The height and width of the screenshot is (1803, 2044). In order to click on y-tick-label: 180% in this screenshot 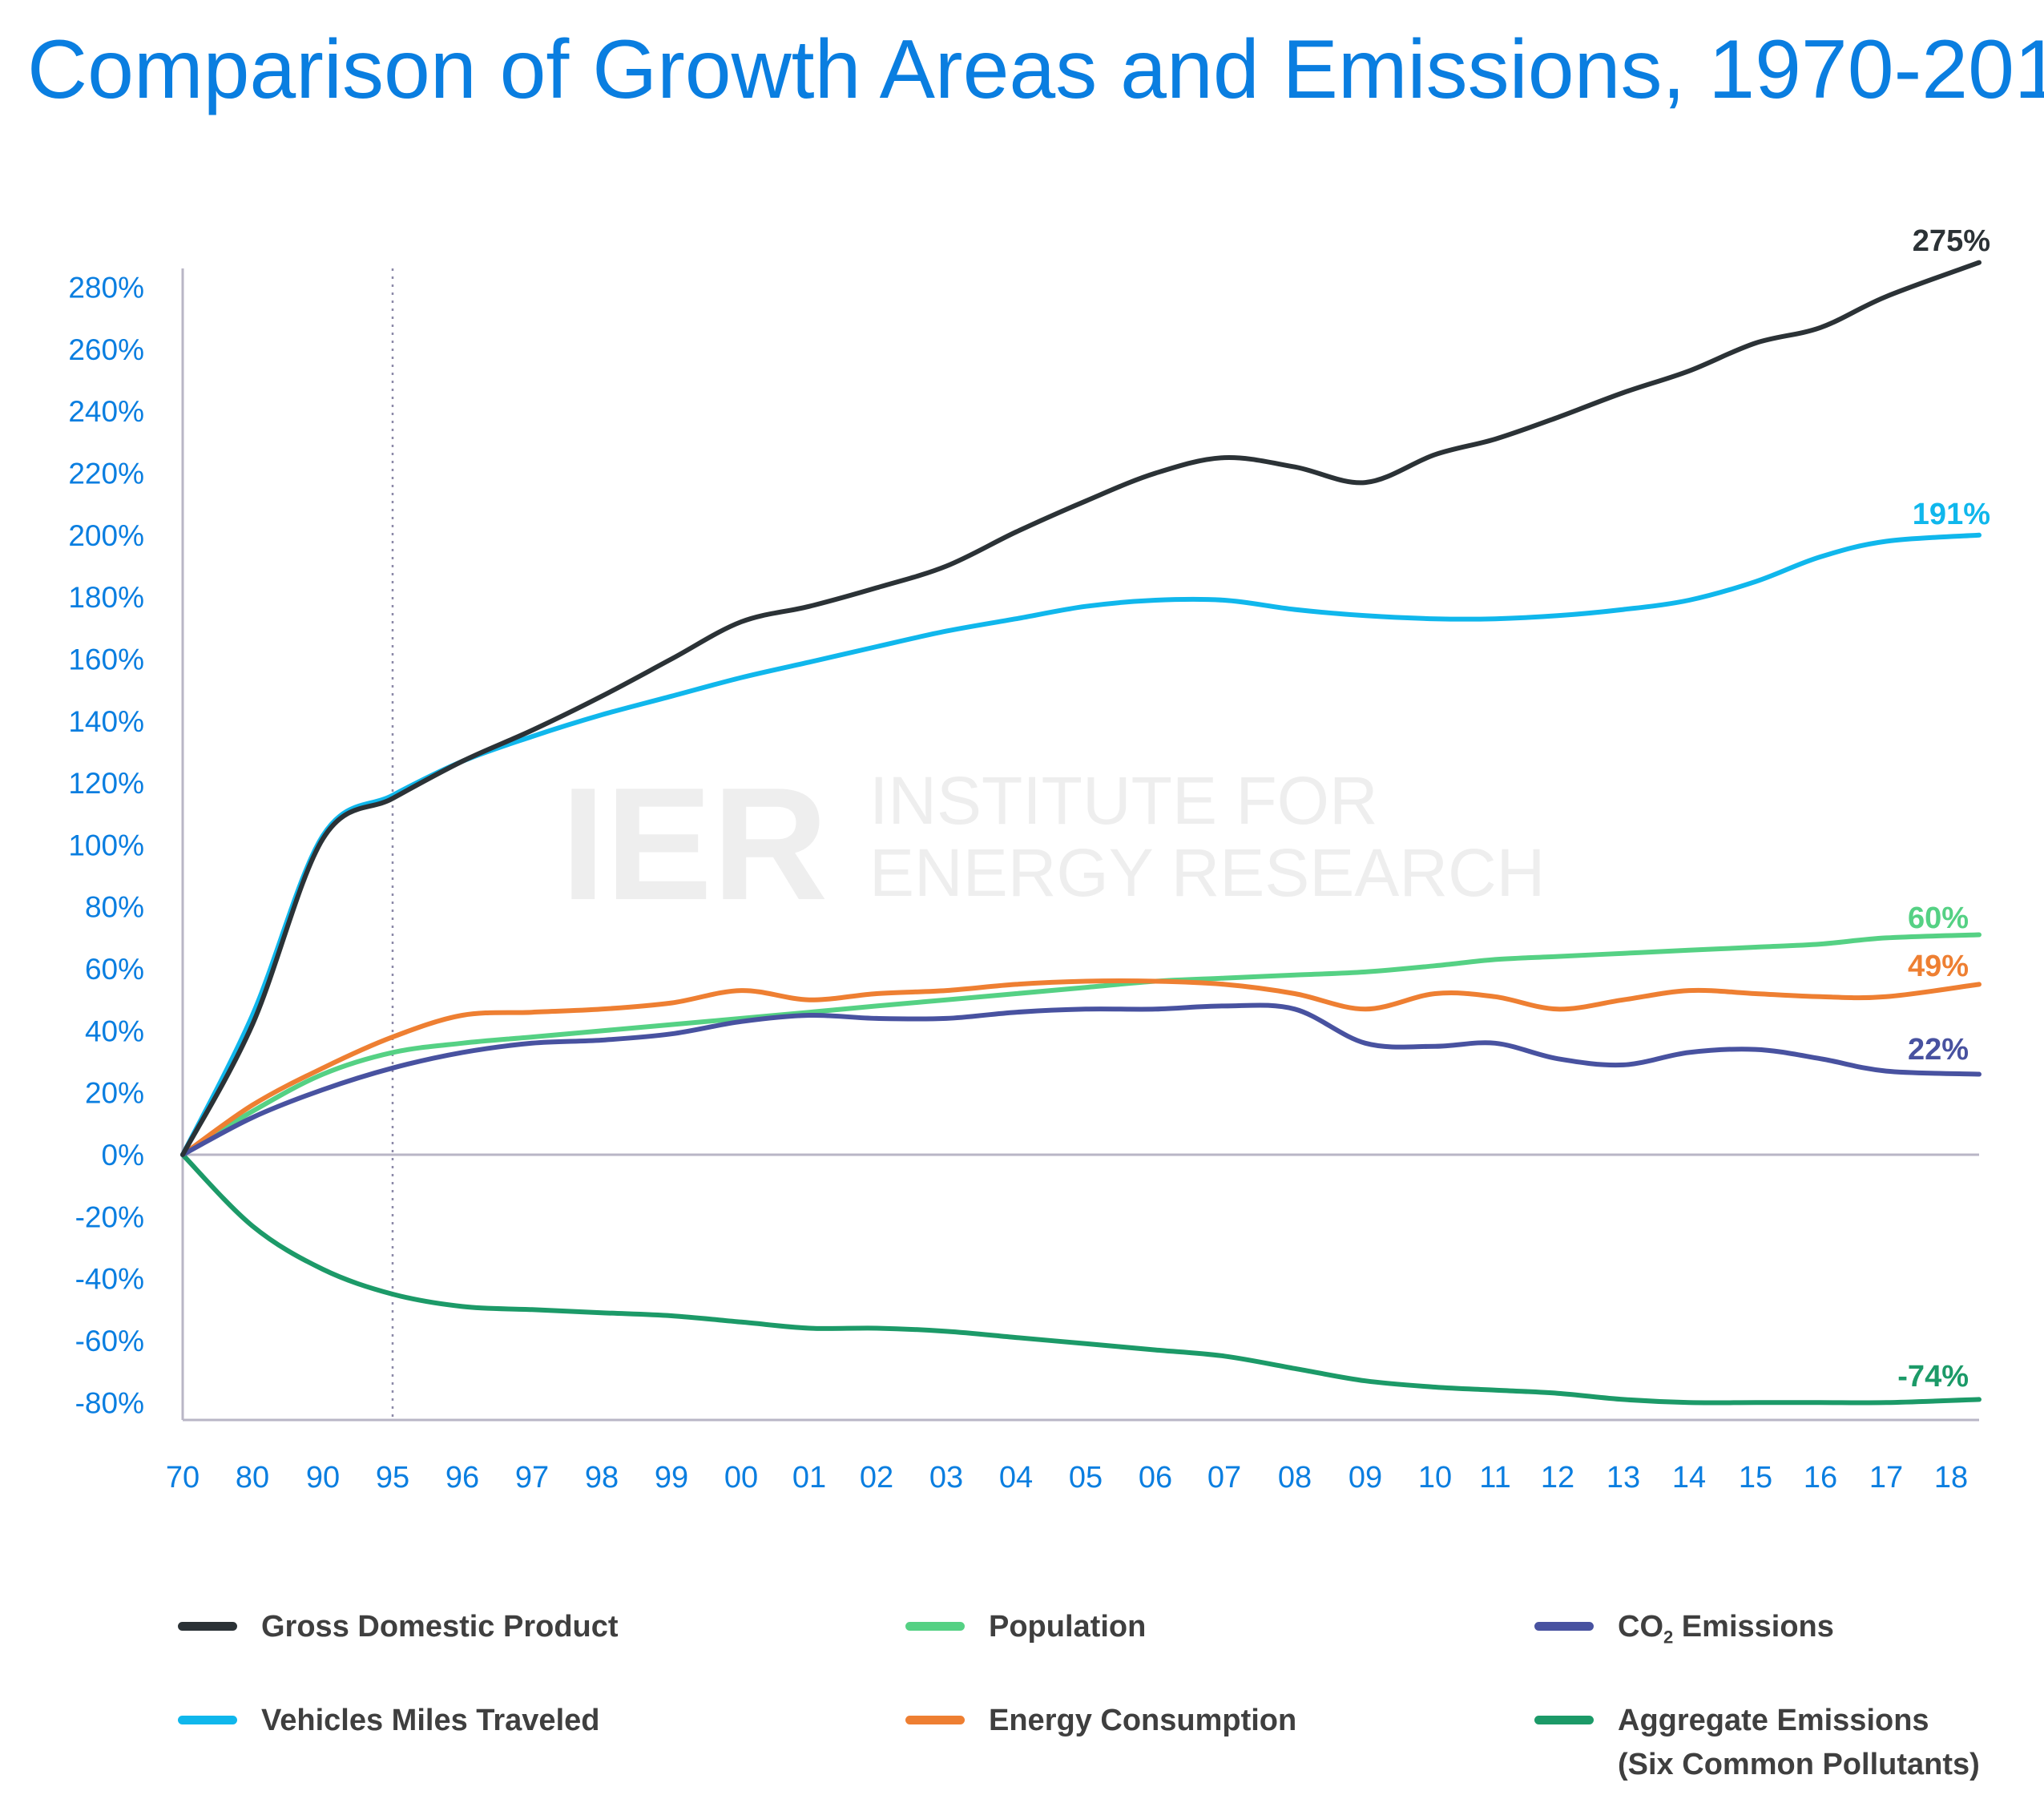, I will do `click(106, 597)`.